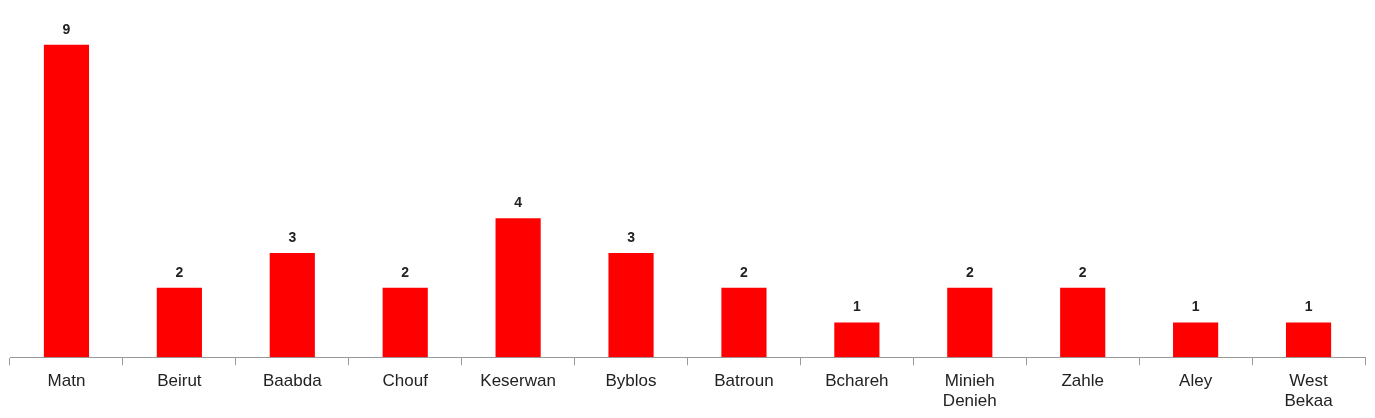 This screenshot has height=418, width=1375. What do you see at coordinates (631, 381) in the screenshot?
I see `x-tick-label: Byblos` at bounding box center [631, 381].